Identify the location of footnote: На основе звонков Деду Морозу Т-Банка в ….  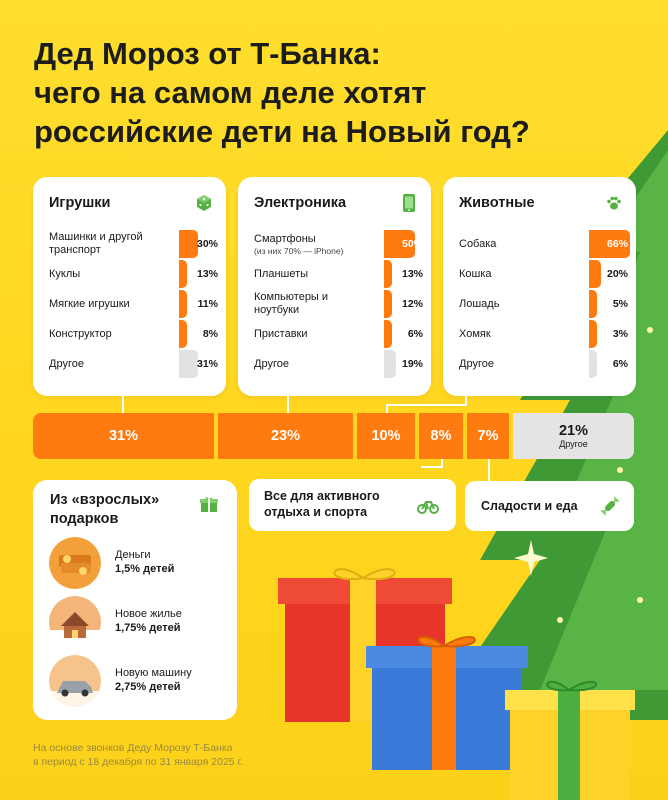
(163, 755).